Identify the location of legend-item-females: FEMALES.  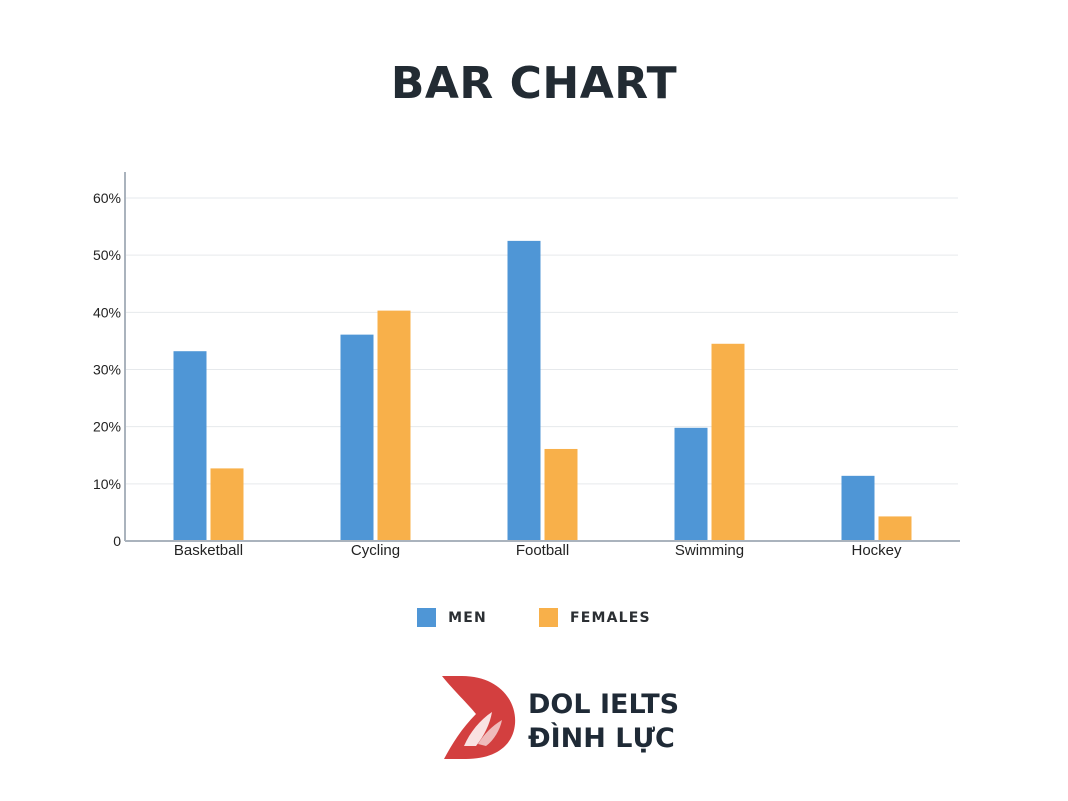
(594, 617).